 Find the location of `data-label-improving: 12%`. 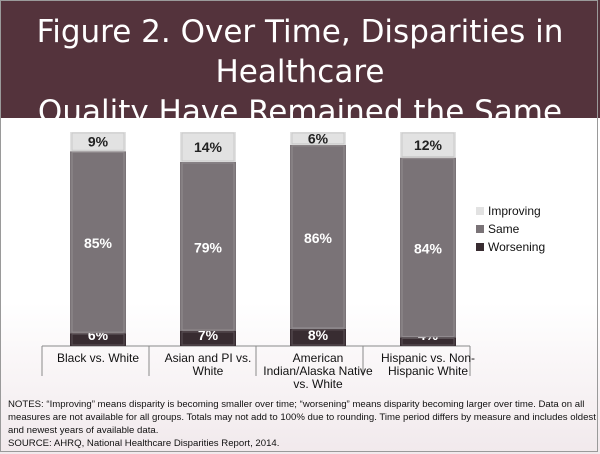

data-label-improving: 12% is located at coordinates (428, 145).